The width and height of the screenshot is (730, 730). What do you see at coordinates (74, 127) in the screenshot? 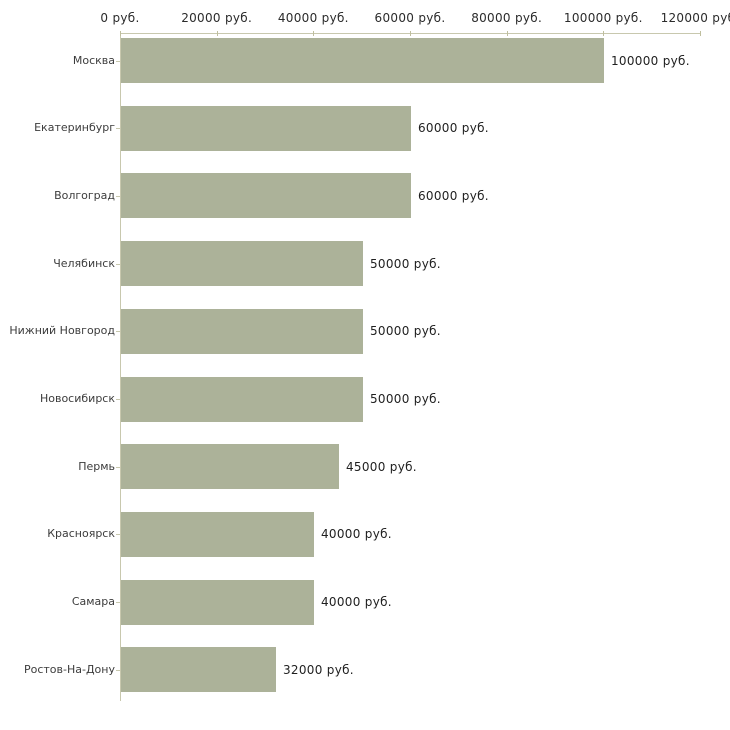
I see `category-label: Екатеринбург` at bounding box center [74, 127].